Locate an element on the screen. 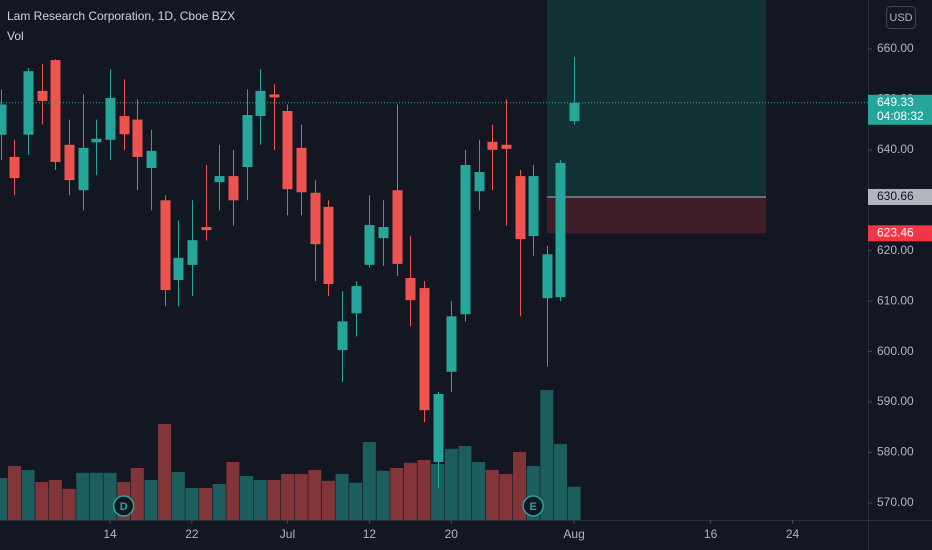 This screenshot has height=550, width=932. y-tick-label: 640.00 is located at coordinates (895, 149).